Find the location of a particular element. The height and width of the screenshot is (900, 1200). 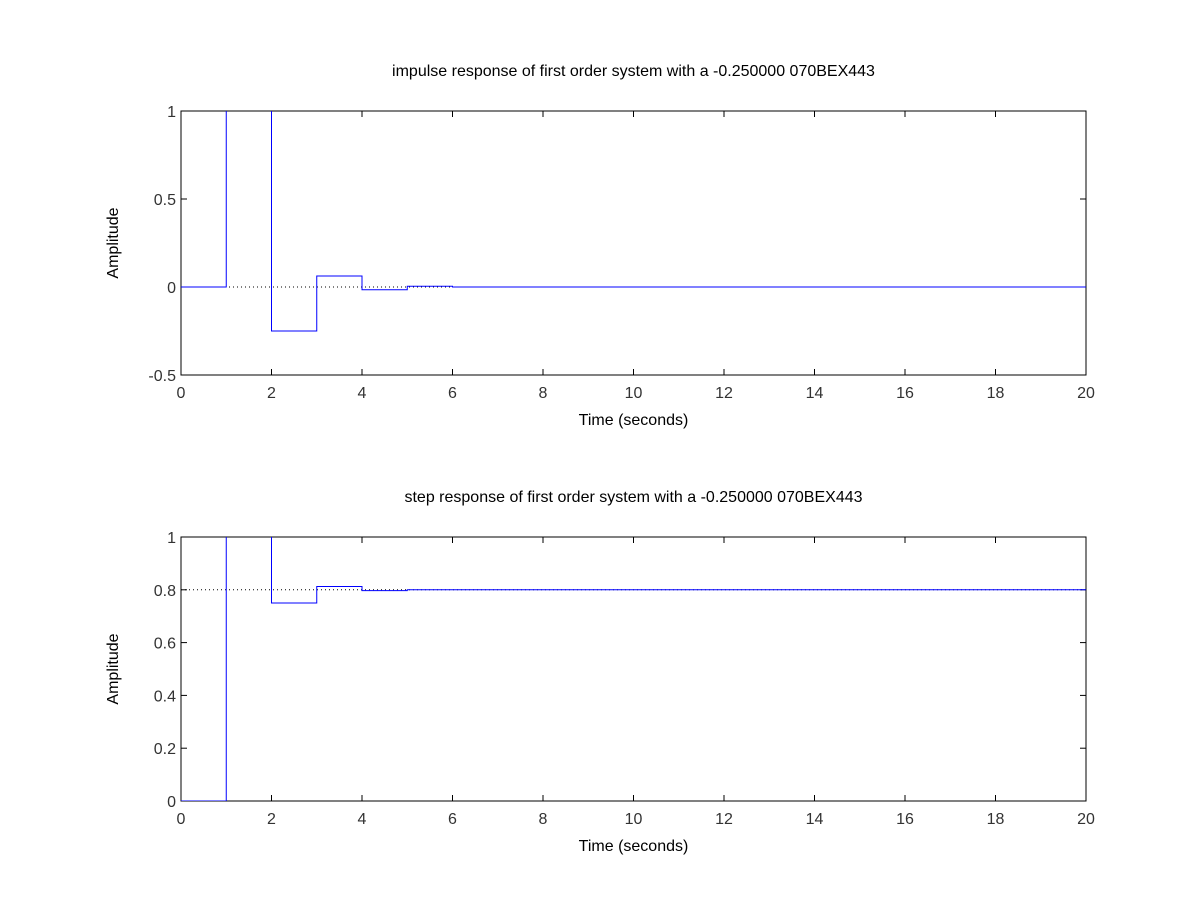

chart-1-x-tick-label: 8 is located at coordinates (543, 819).